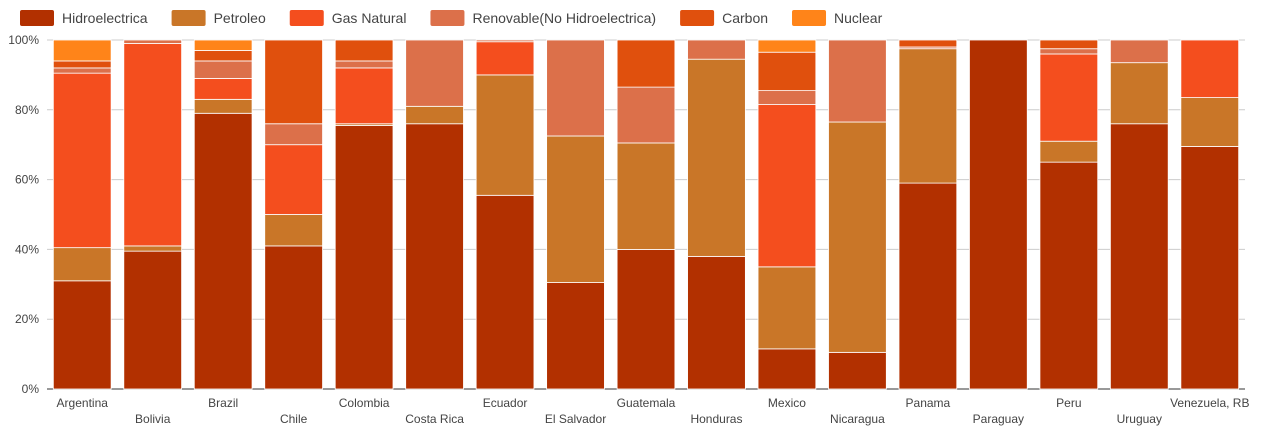  What do you see at coordinates (787, 308) in the screenshot?
I see `bar-mexico-petroleo` at bounding box center [787, 308].